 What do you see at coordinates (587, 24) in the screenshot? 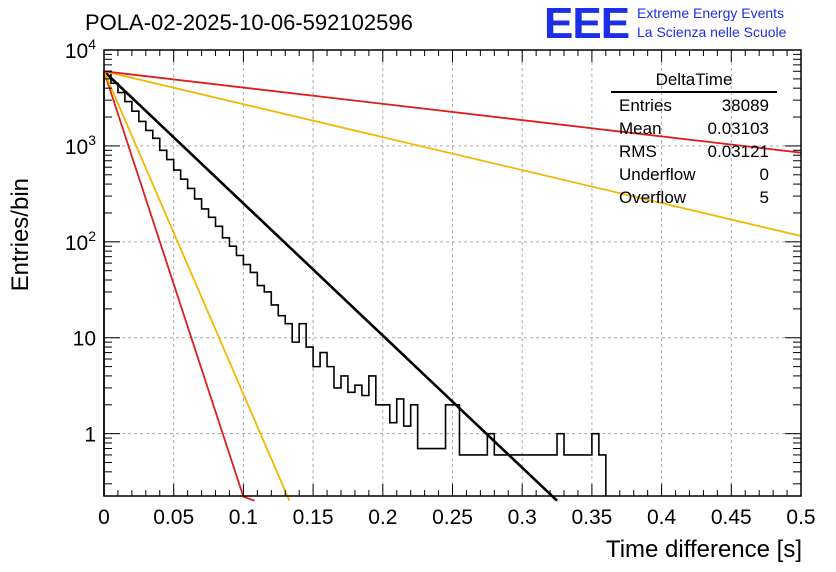
I see `eee-logo: EEE` at bounding box center [587, 24].